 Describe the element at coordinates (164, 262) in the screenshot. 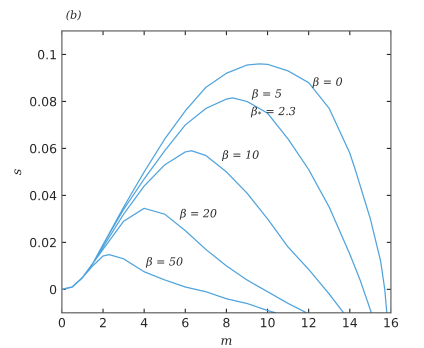

I see `annotation: β = 50` at that location.